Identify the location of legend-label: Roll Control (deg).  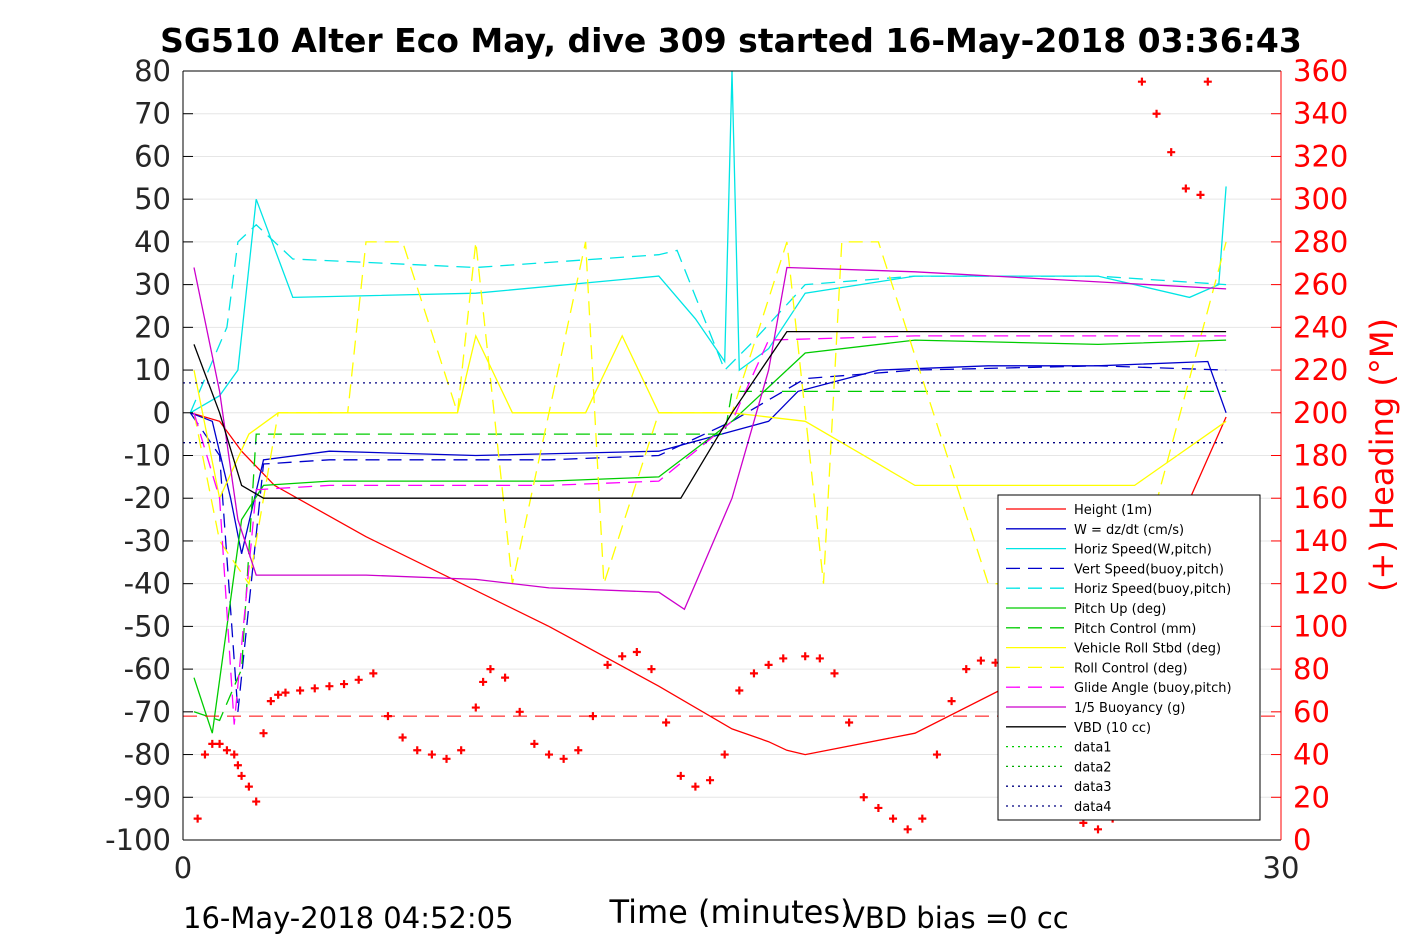
(1131, 668).